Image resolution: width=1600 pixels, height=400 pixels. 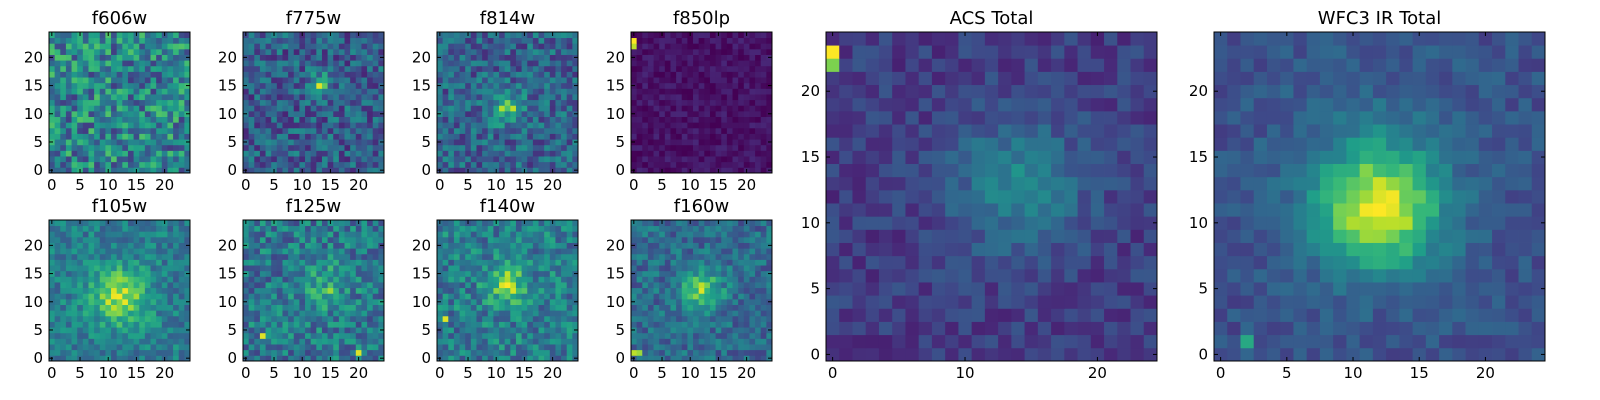 What do you see at coordinates (38, 142) in the screenshot?
I see `y-tick-label: 5` at bounding box center [38, 142].